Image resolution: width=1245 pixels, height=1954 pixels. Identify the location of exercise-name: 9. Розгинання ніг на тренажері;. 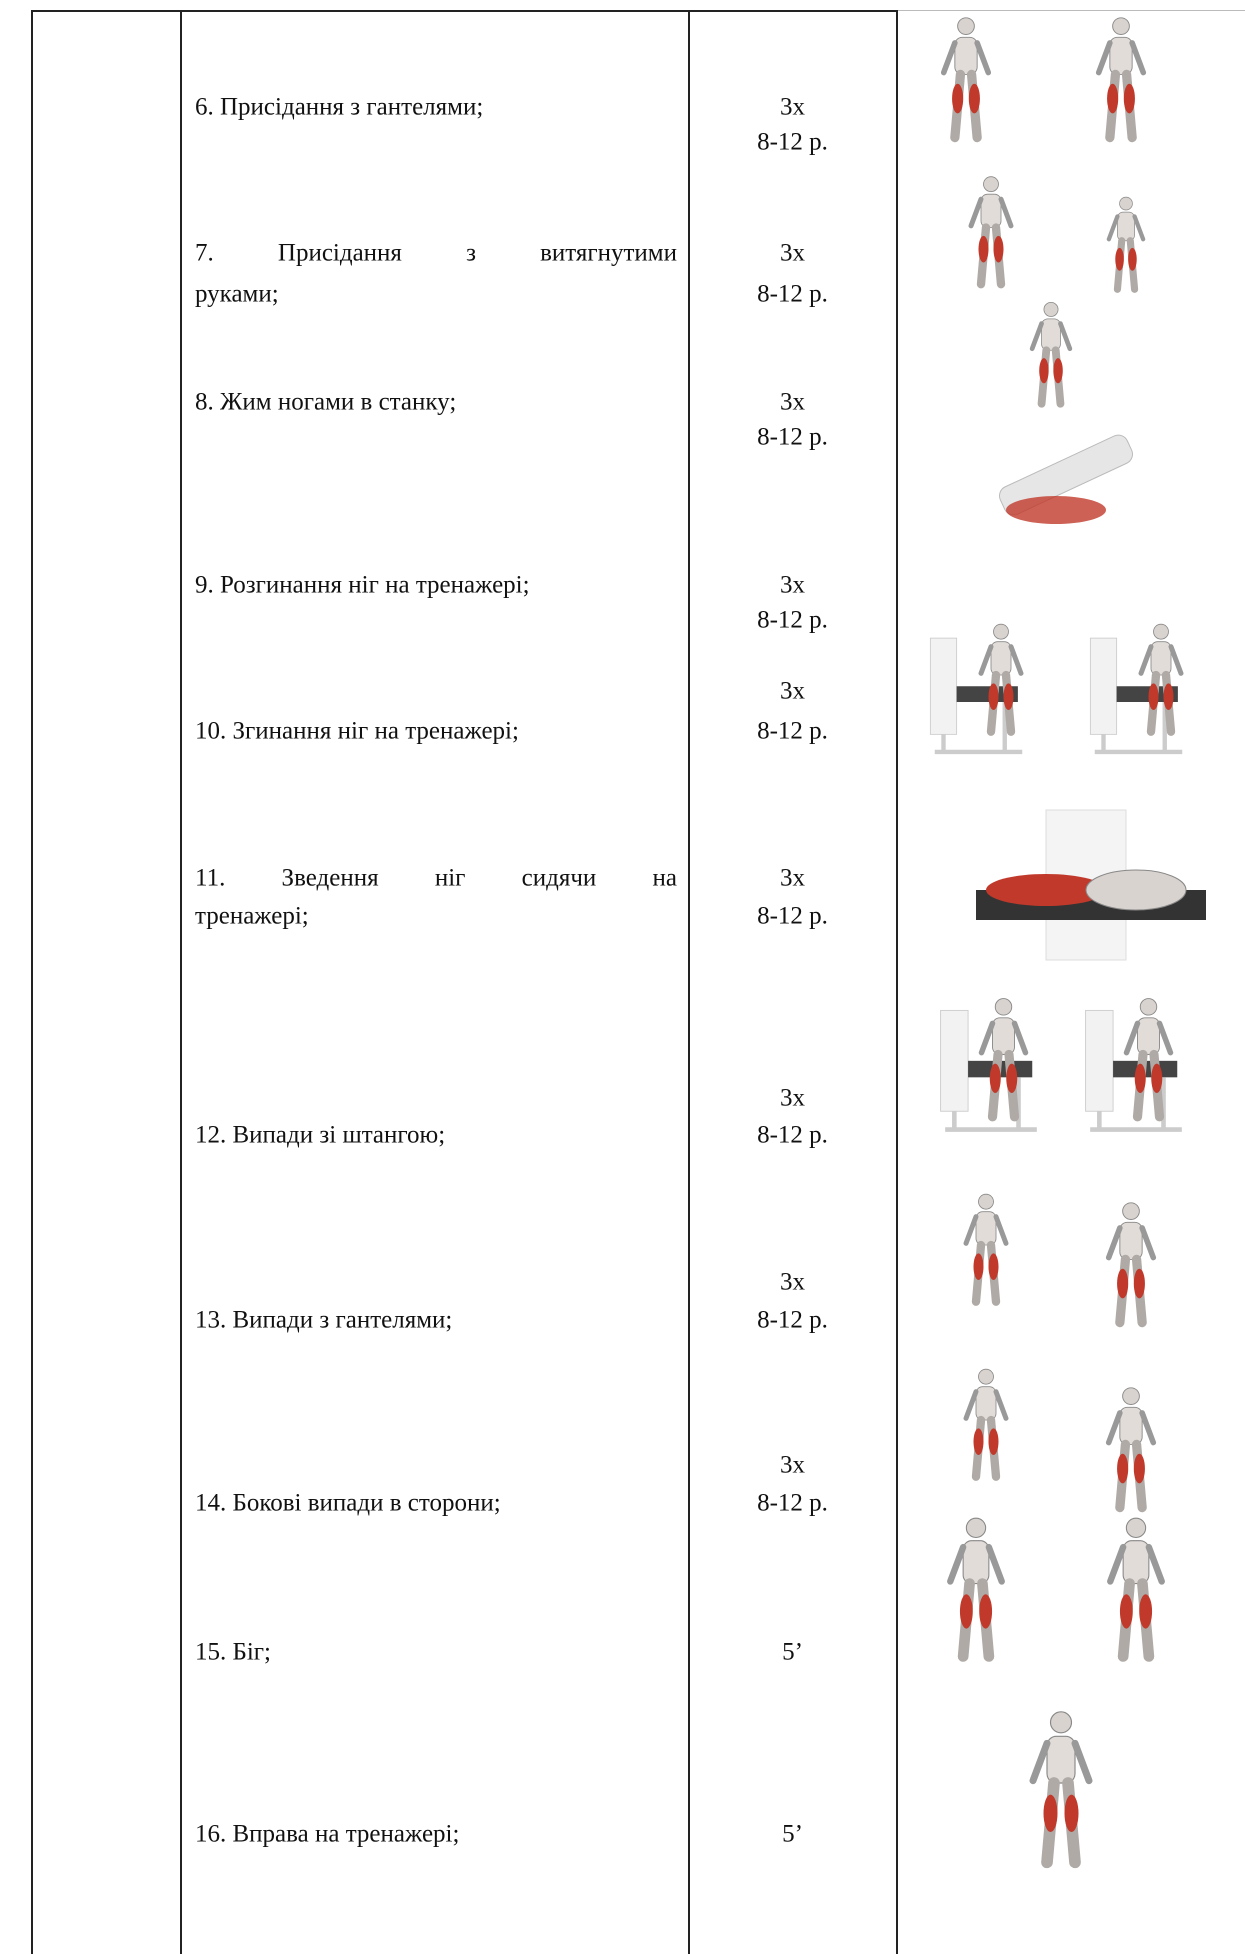
(362, 585).